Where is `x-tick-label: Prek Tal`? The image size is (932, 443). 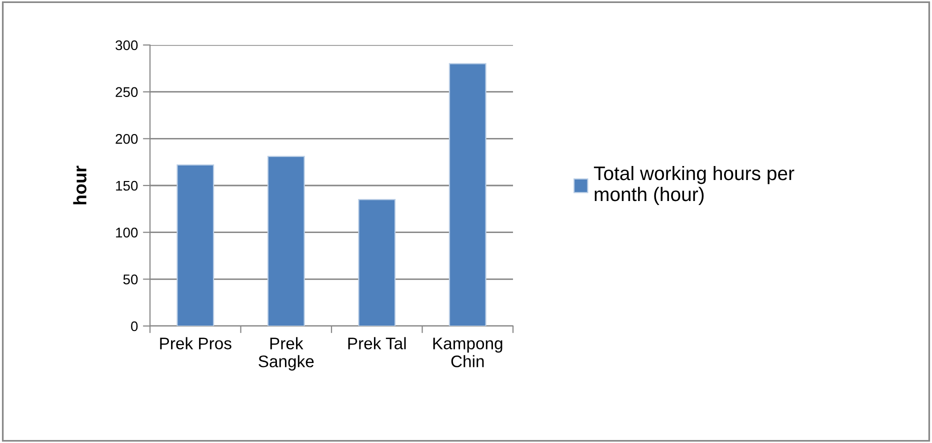
x-tick-label: Prek Tal is located at coordinates (377, 343).